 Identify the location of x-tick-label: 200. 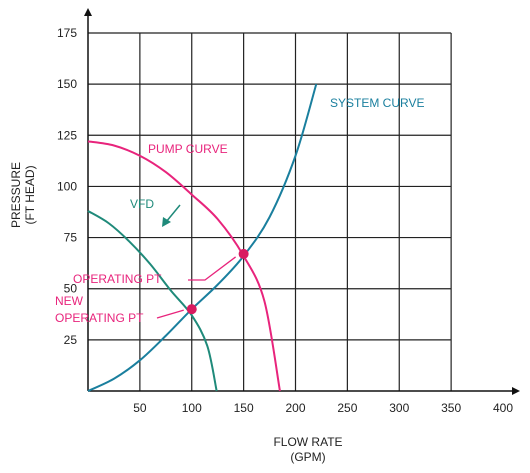
(295, 408).